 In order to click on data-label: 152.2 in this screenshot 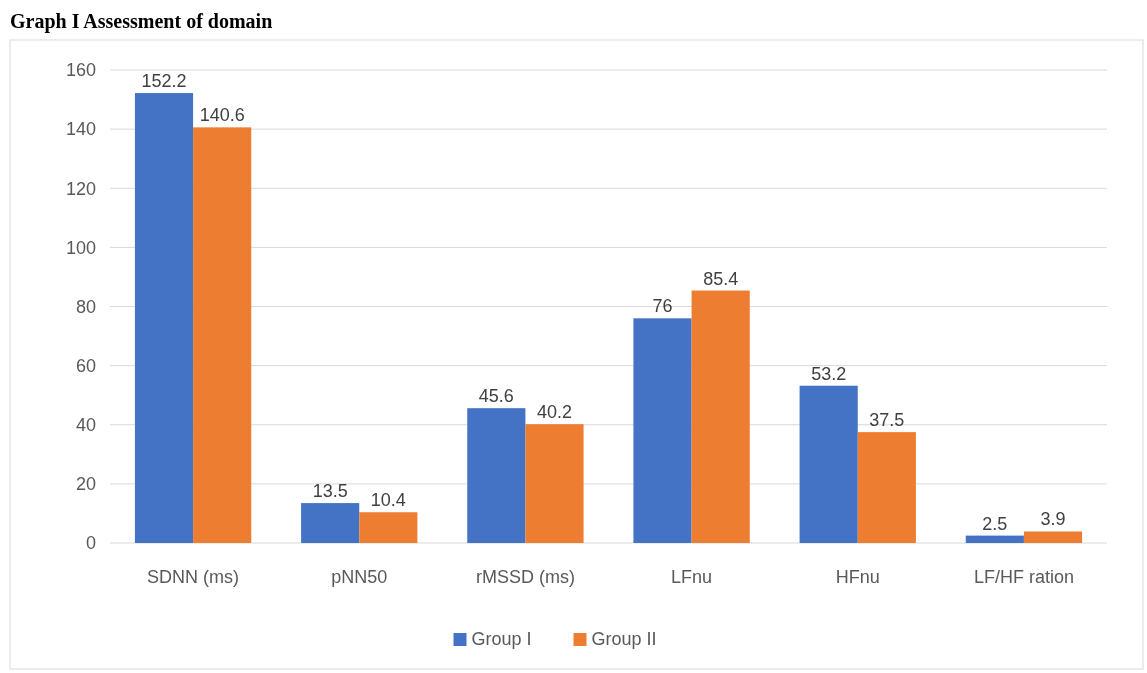, I will do `click(164, 81)`.